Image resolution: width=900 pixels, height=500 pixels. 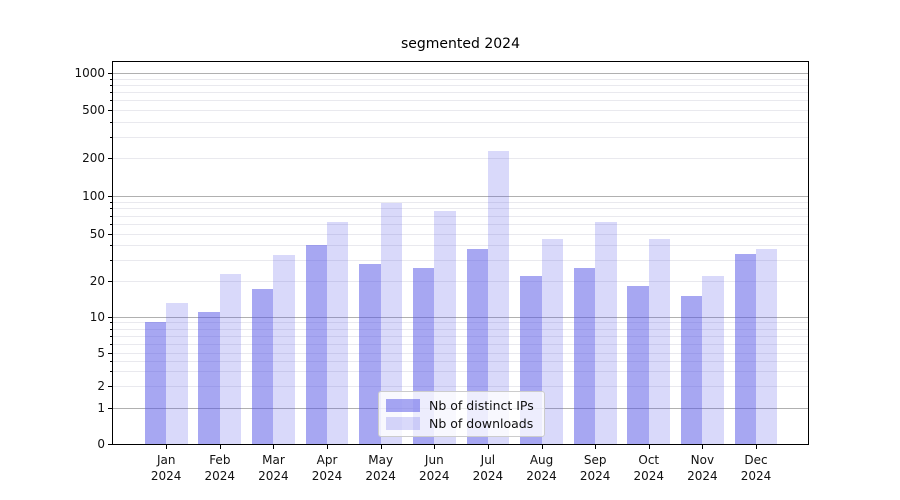 I want to click on bar-distinct-ips-oct, so click(x=638, y=365).